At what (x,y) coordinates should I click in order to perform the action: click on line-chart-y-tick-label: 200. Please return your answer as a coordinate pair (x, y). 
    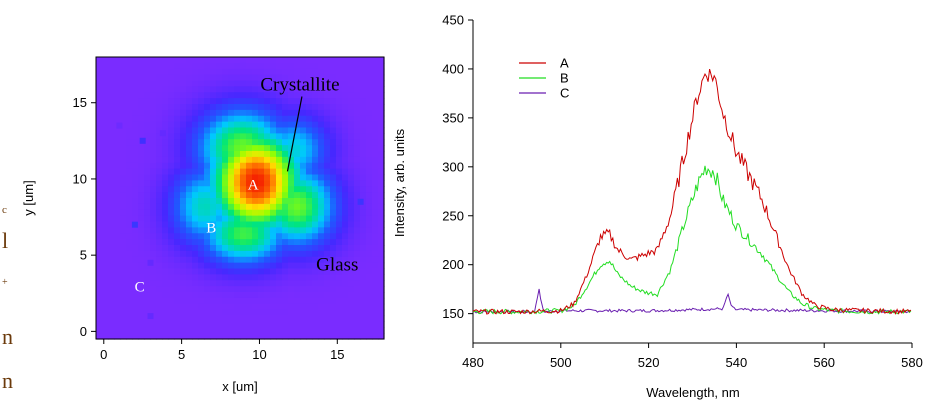
    Looking at the image, I should click on (453, 264).